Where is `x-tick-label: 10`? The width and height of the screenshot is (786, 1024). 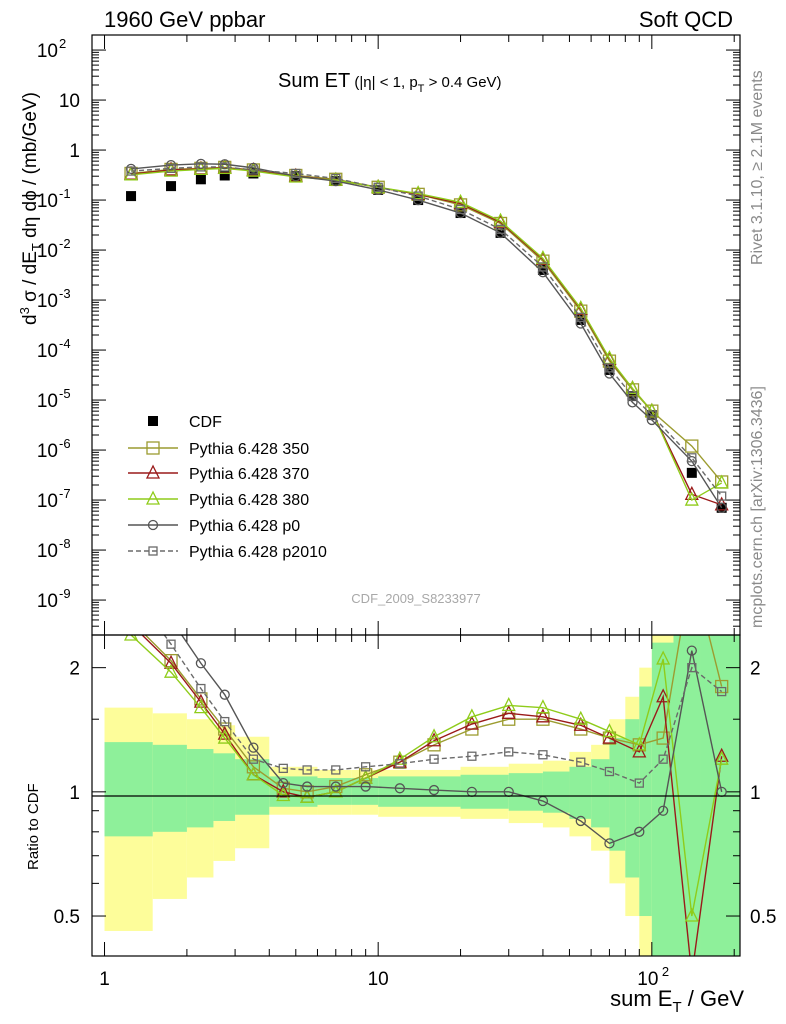 x-tick-label: 10 is located at coordinates (378, 979).